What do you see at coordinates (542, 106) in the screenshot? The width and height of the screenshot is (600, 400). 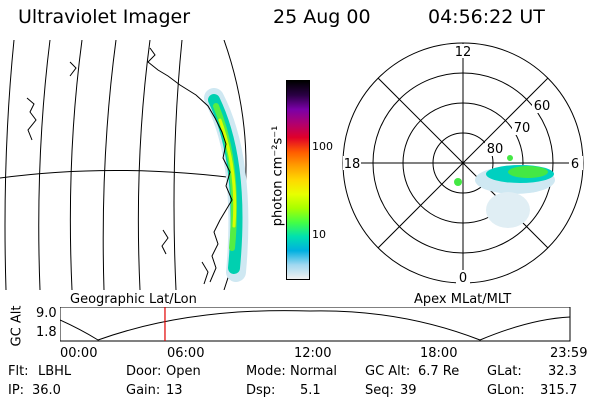 I see `lat-label-60: 60` at bounding box center [542, 106].